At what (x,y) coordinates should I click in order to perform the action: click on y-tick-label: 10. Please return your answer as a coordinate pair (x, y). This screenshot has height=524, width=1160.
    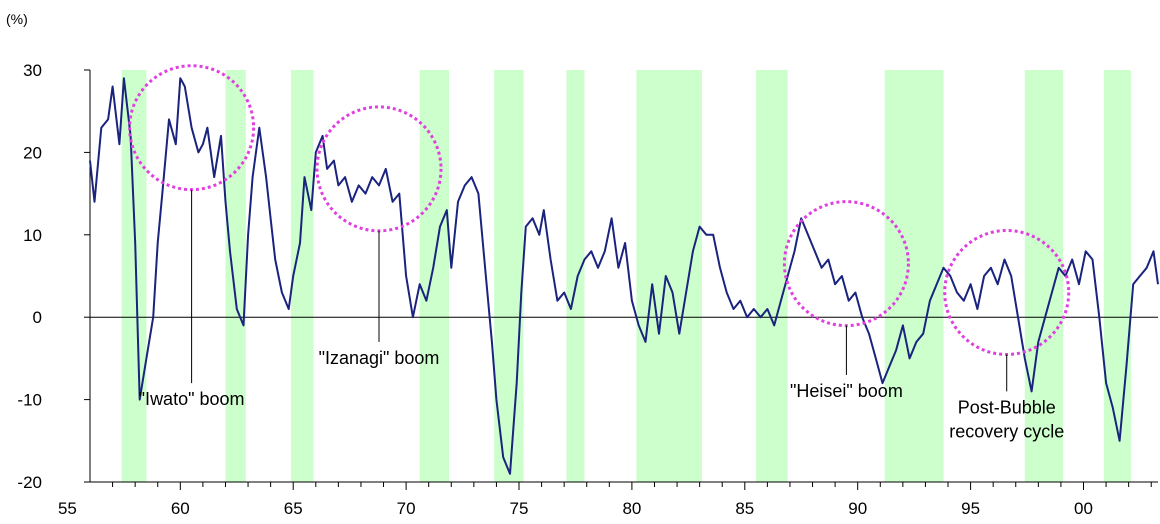
    Looking at the image, I should click on (32, 235).